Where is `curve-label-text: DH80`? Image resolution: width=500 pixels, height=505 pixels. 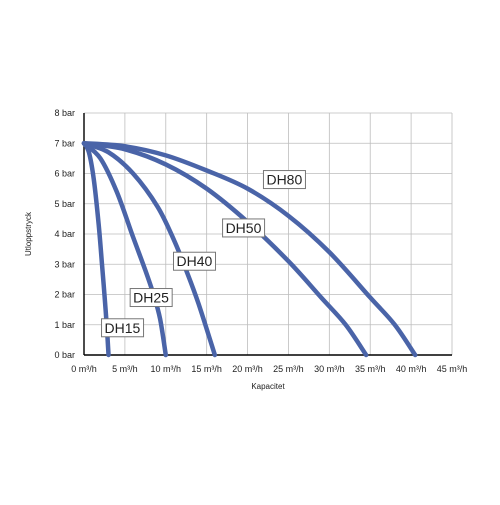
curve-label-text: DH80 is located at coordinates (284, 180).